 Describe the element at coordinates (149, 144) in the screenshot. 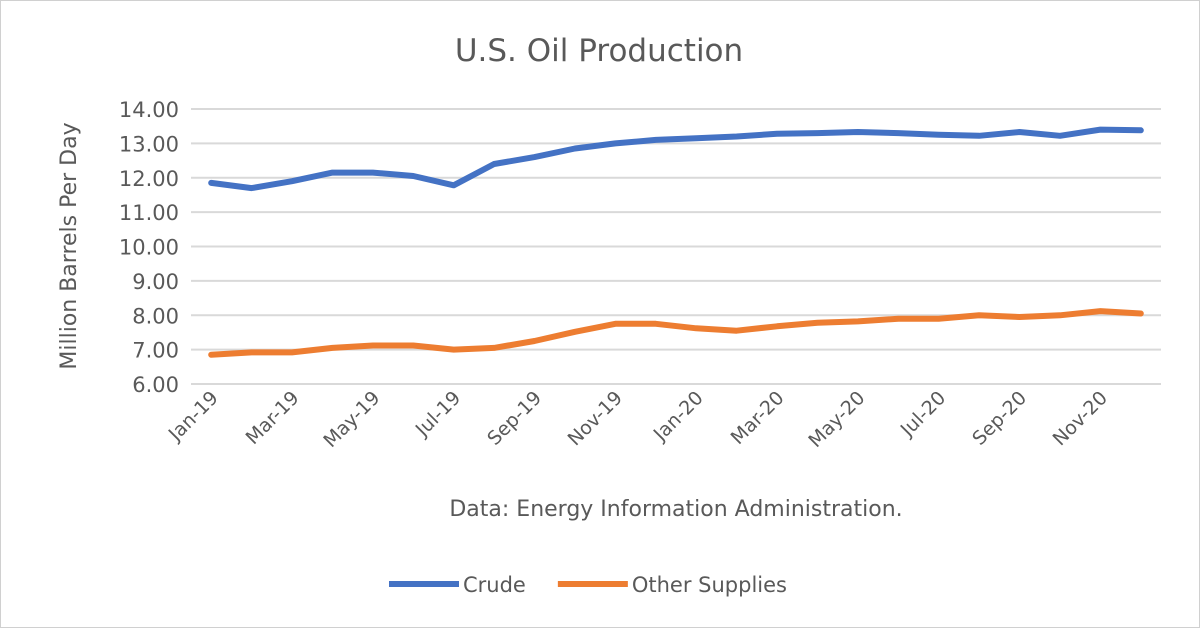

I see `y-tick-label: 13.00` at that location.